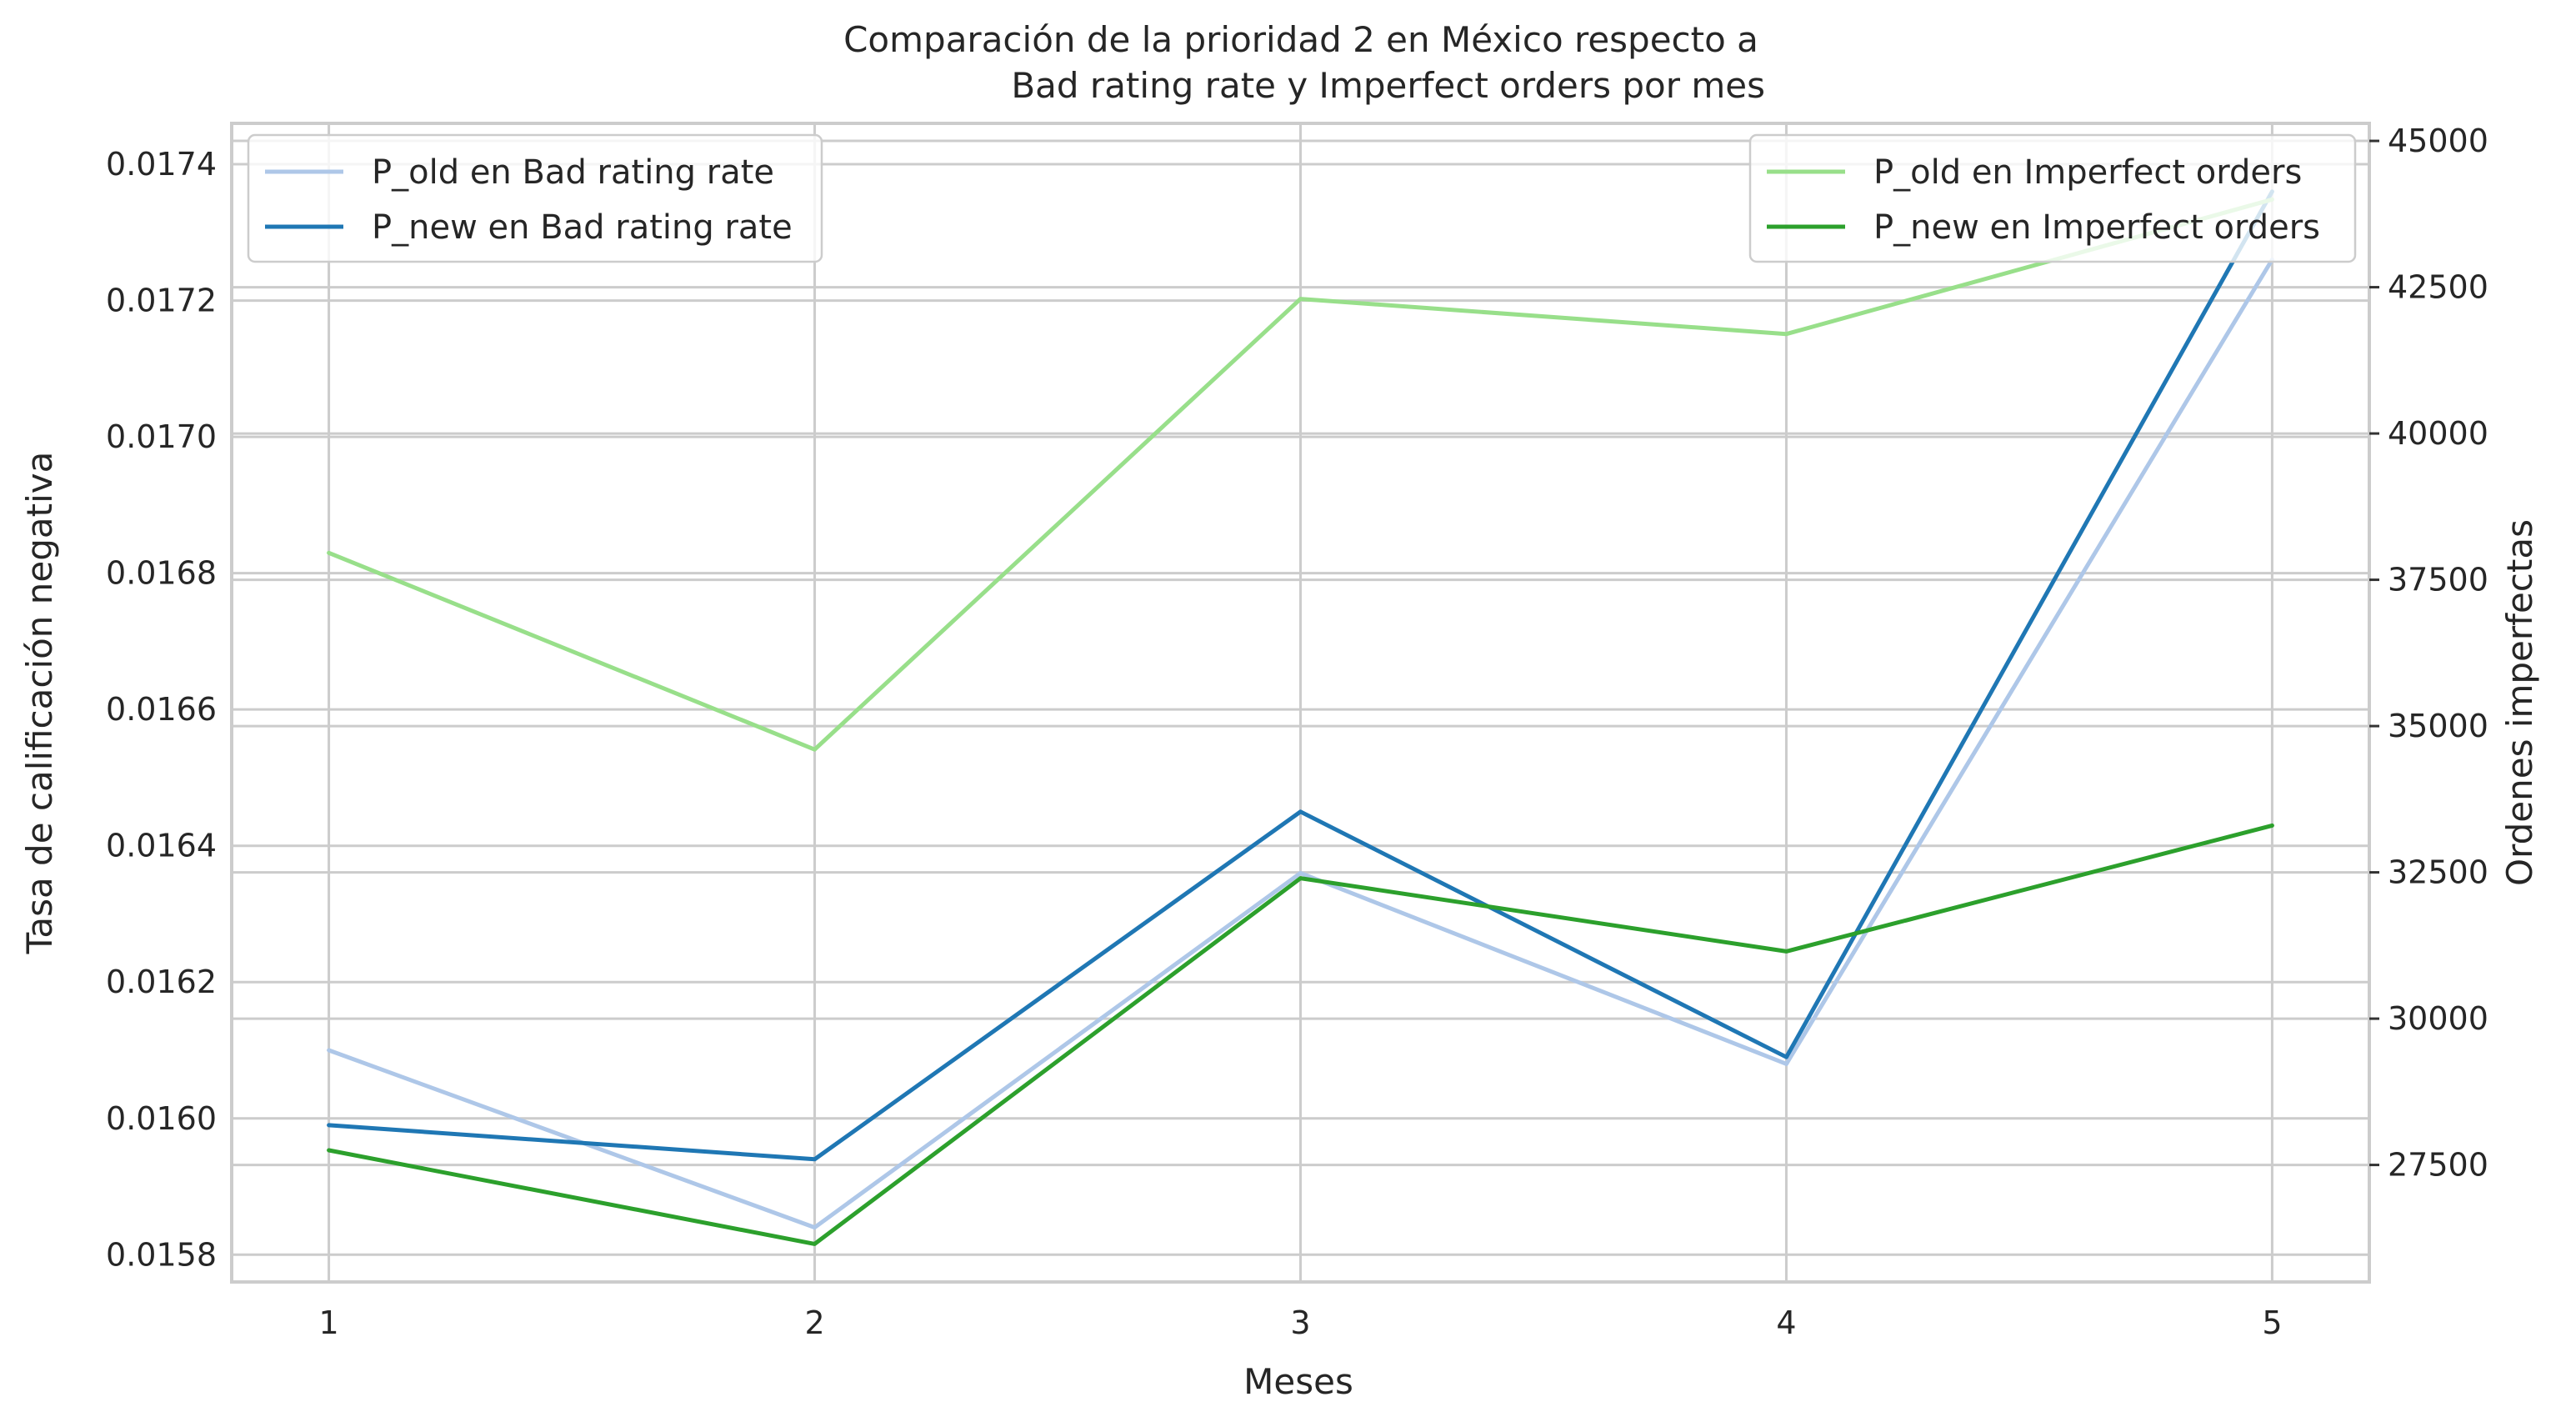  I want to click on legend-label-p-old-bad-rating: P_old en Bad rating rate, so click(573, 172).